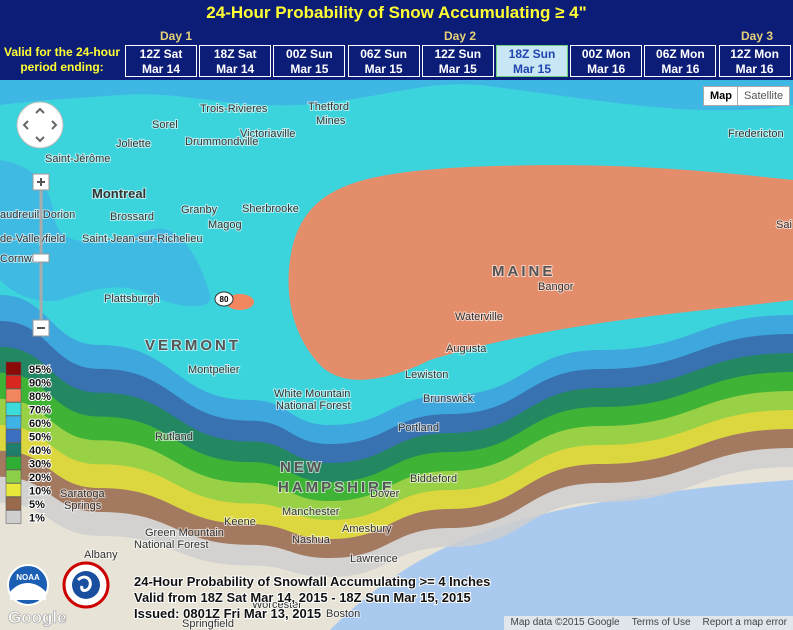  I want to click on nws-swirl, so click(84, 583).